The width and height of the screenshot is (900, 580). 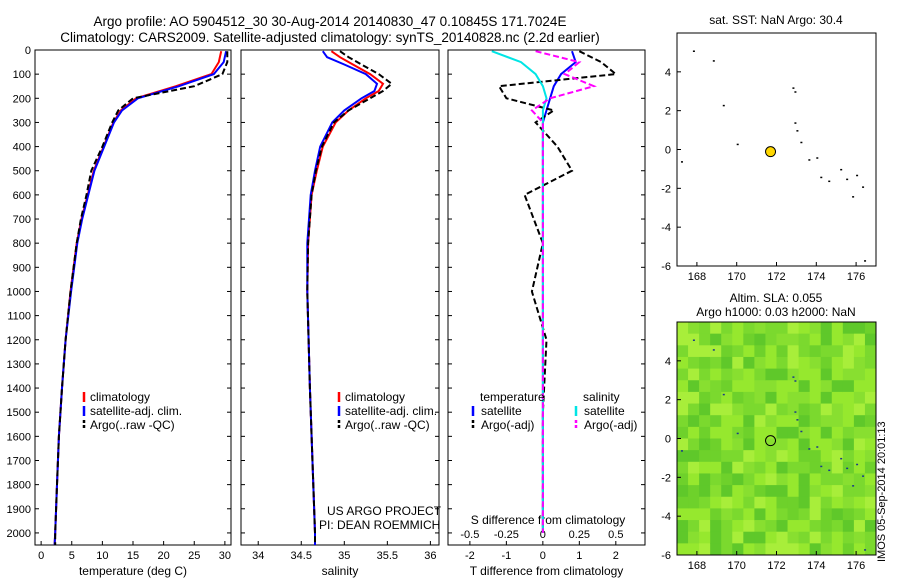 What do you see at coordinates (548, 520) in the screenshot?
I see `s-difference-label: S difference from climatology` at bounding box center [548, 520].